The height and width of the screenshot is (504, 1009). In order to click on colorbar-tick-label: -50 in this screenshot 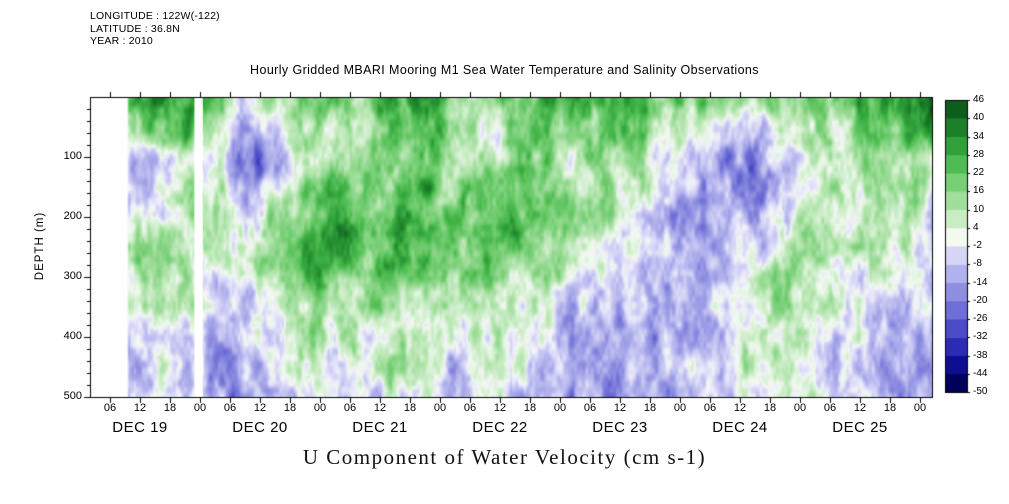, I will do `click(980, 391)`.